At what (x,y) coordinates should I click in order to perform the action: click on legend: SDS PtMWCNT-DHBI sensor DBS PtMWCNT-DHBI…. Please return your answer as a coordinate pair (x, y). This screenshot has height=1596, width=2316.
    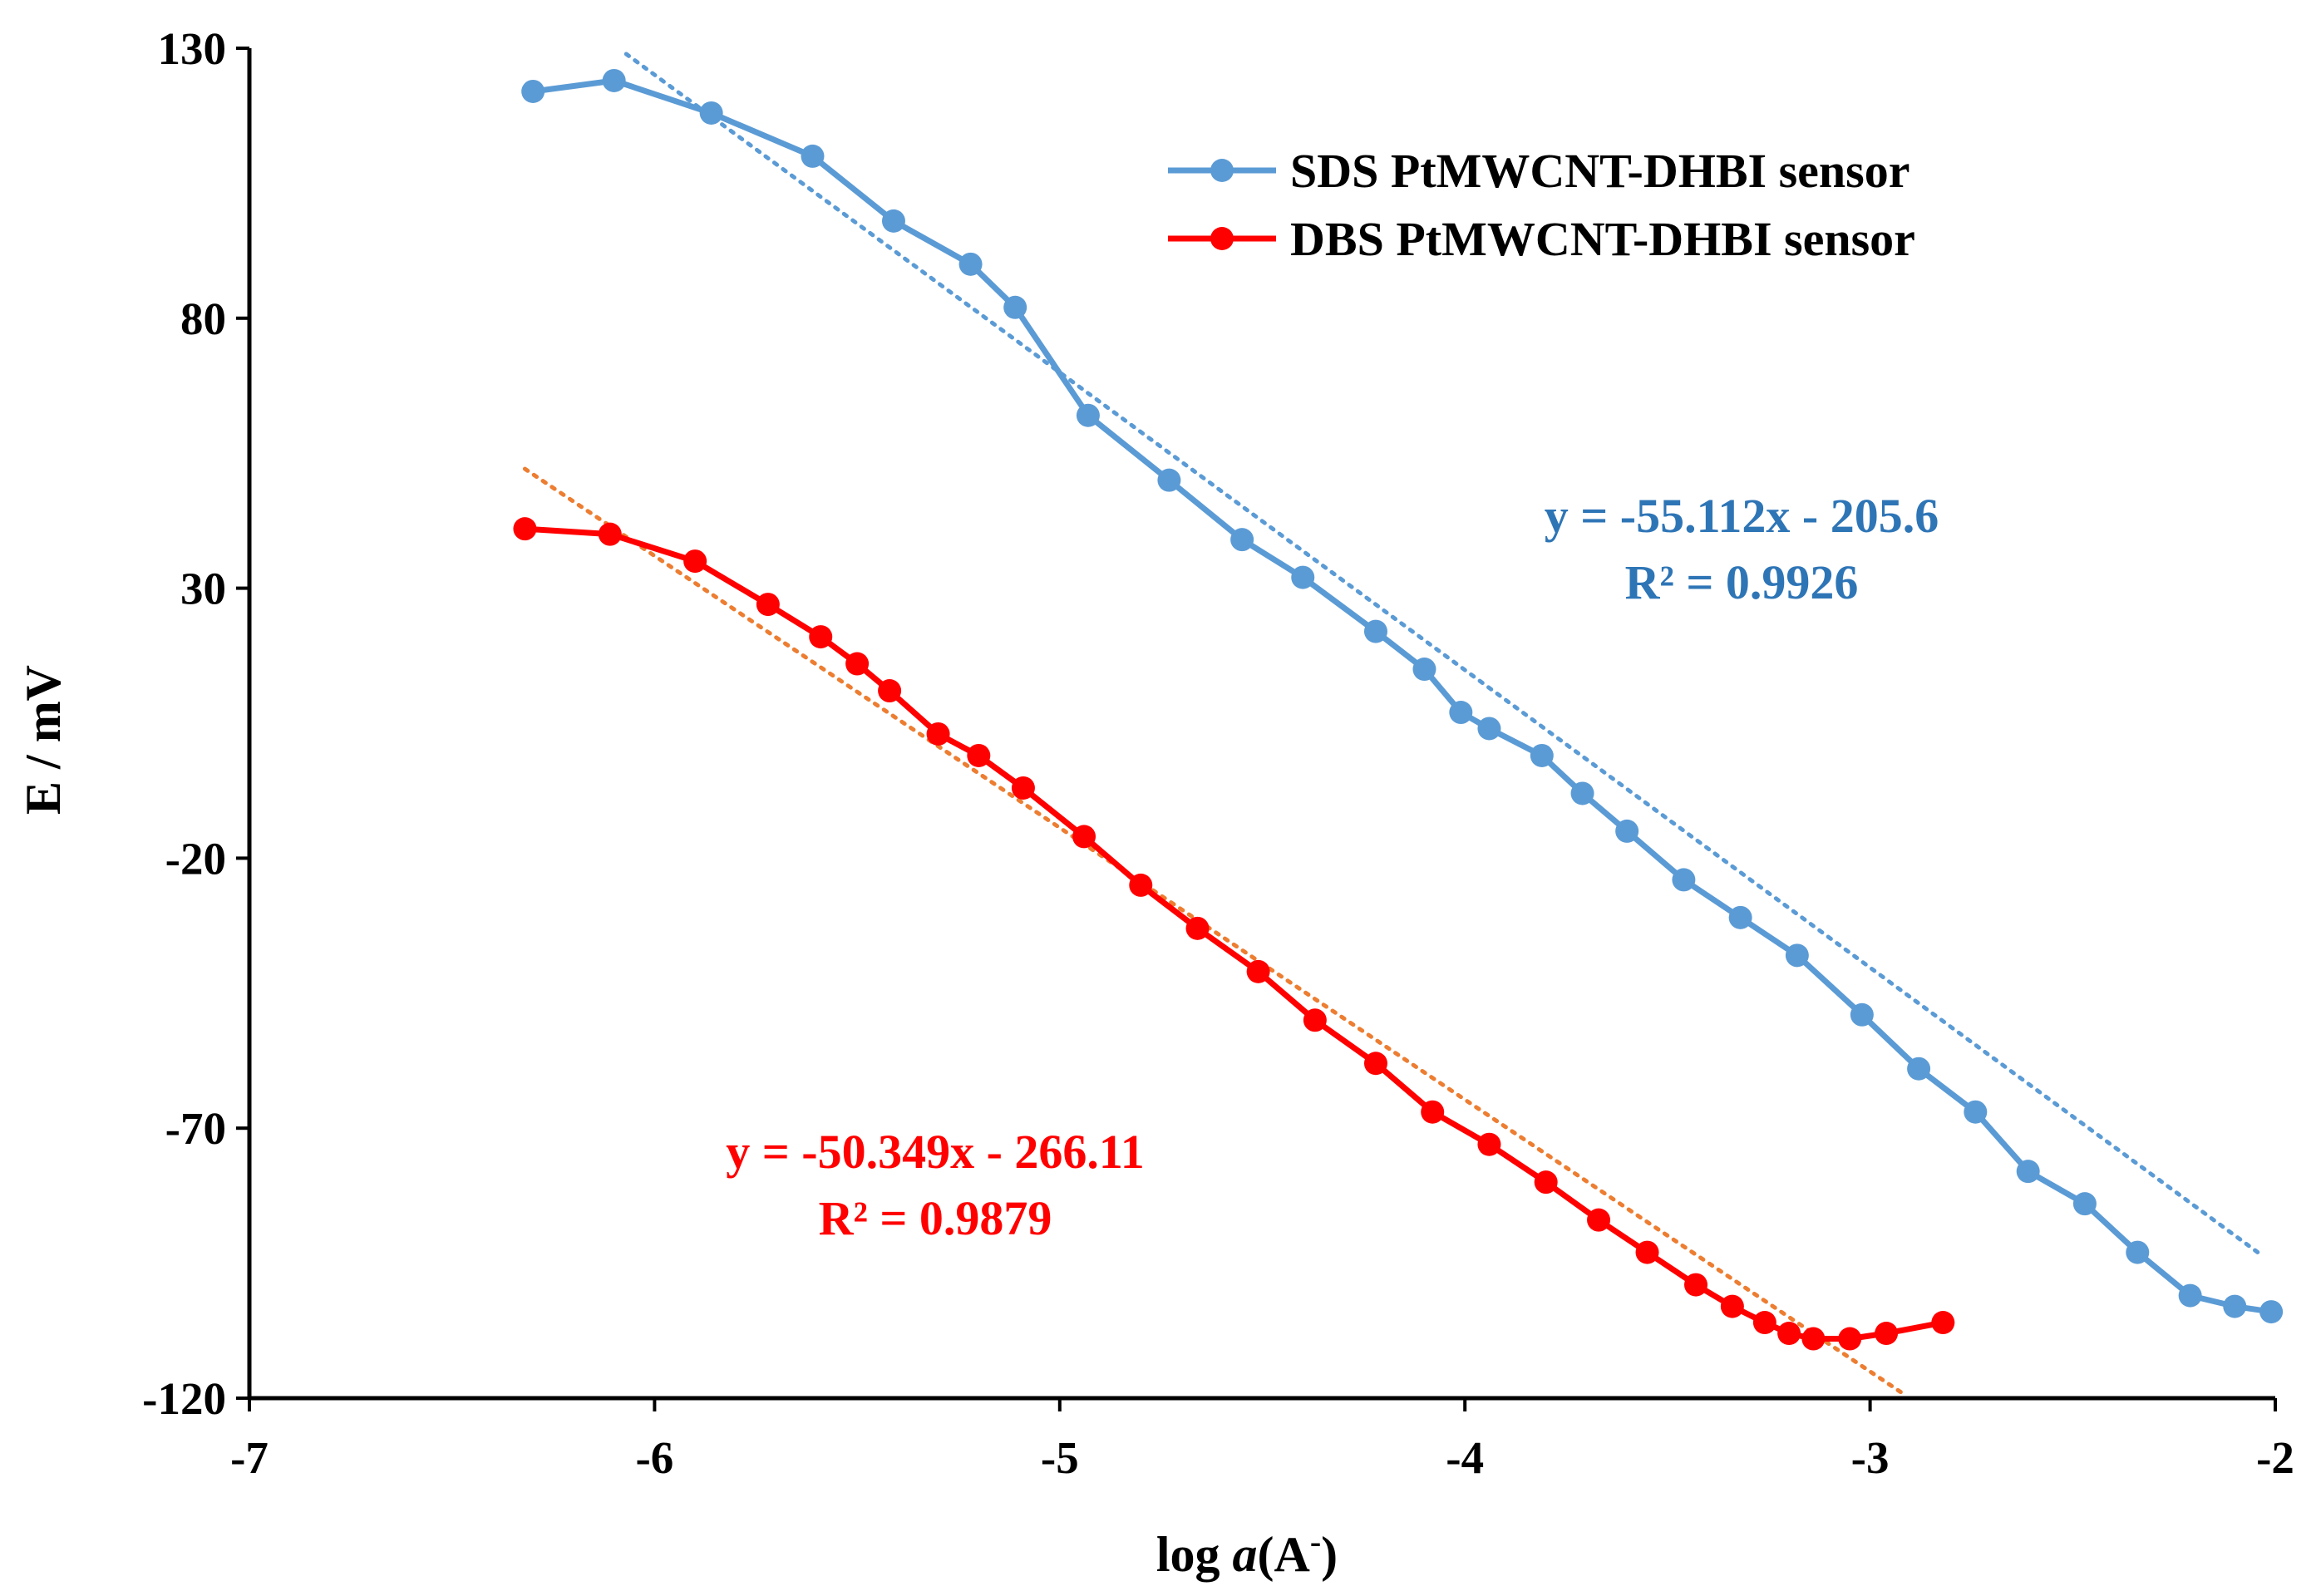
    Looking at the image, I should click on (1541, 205).